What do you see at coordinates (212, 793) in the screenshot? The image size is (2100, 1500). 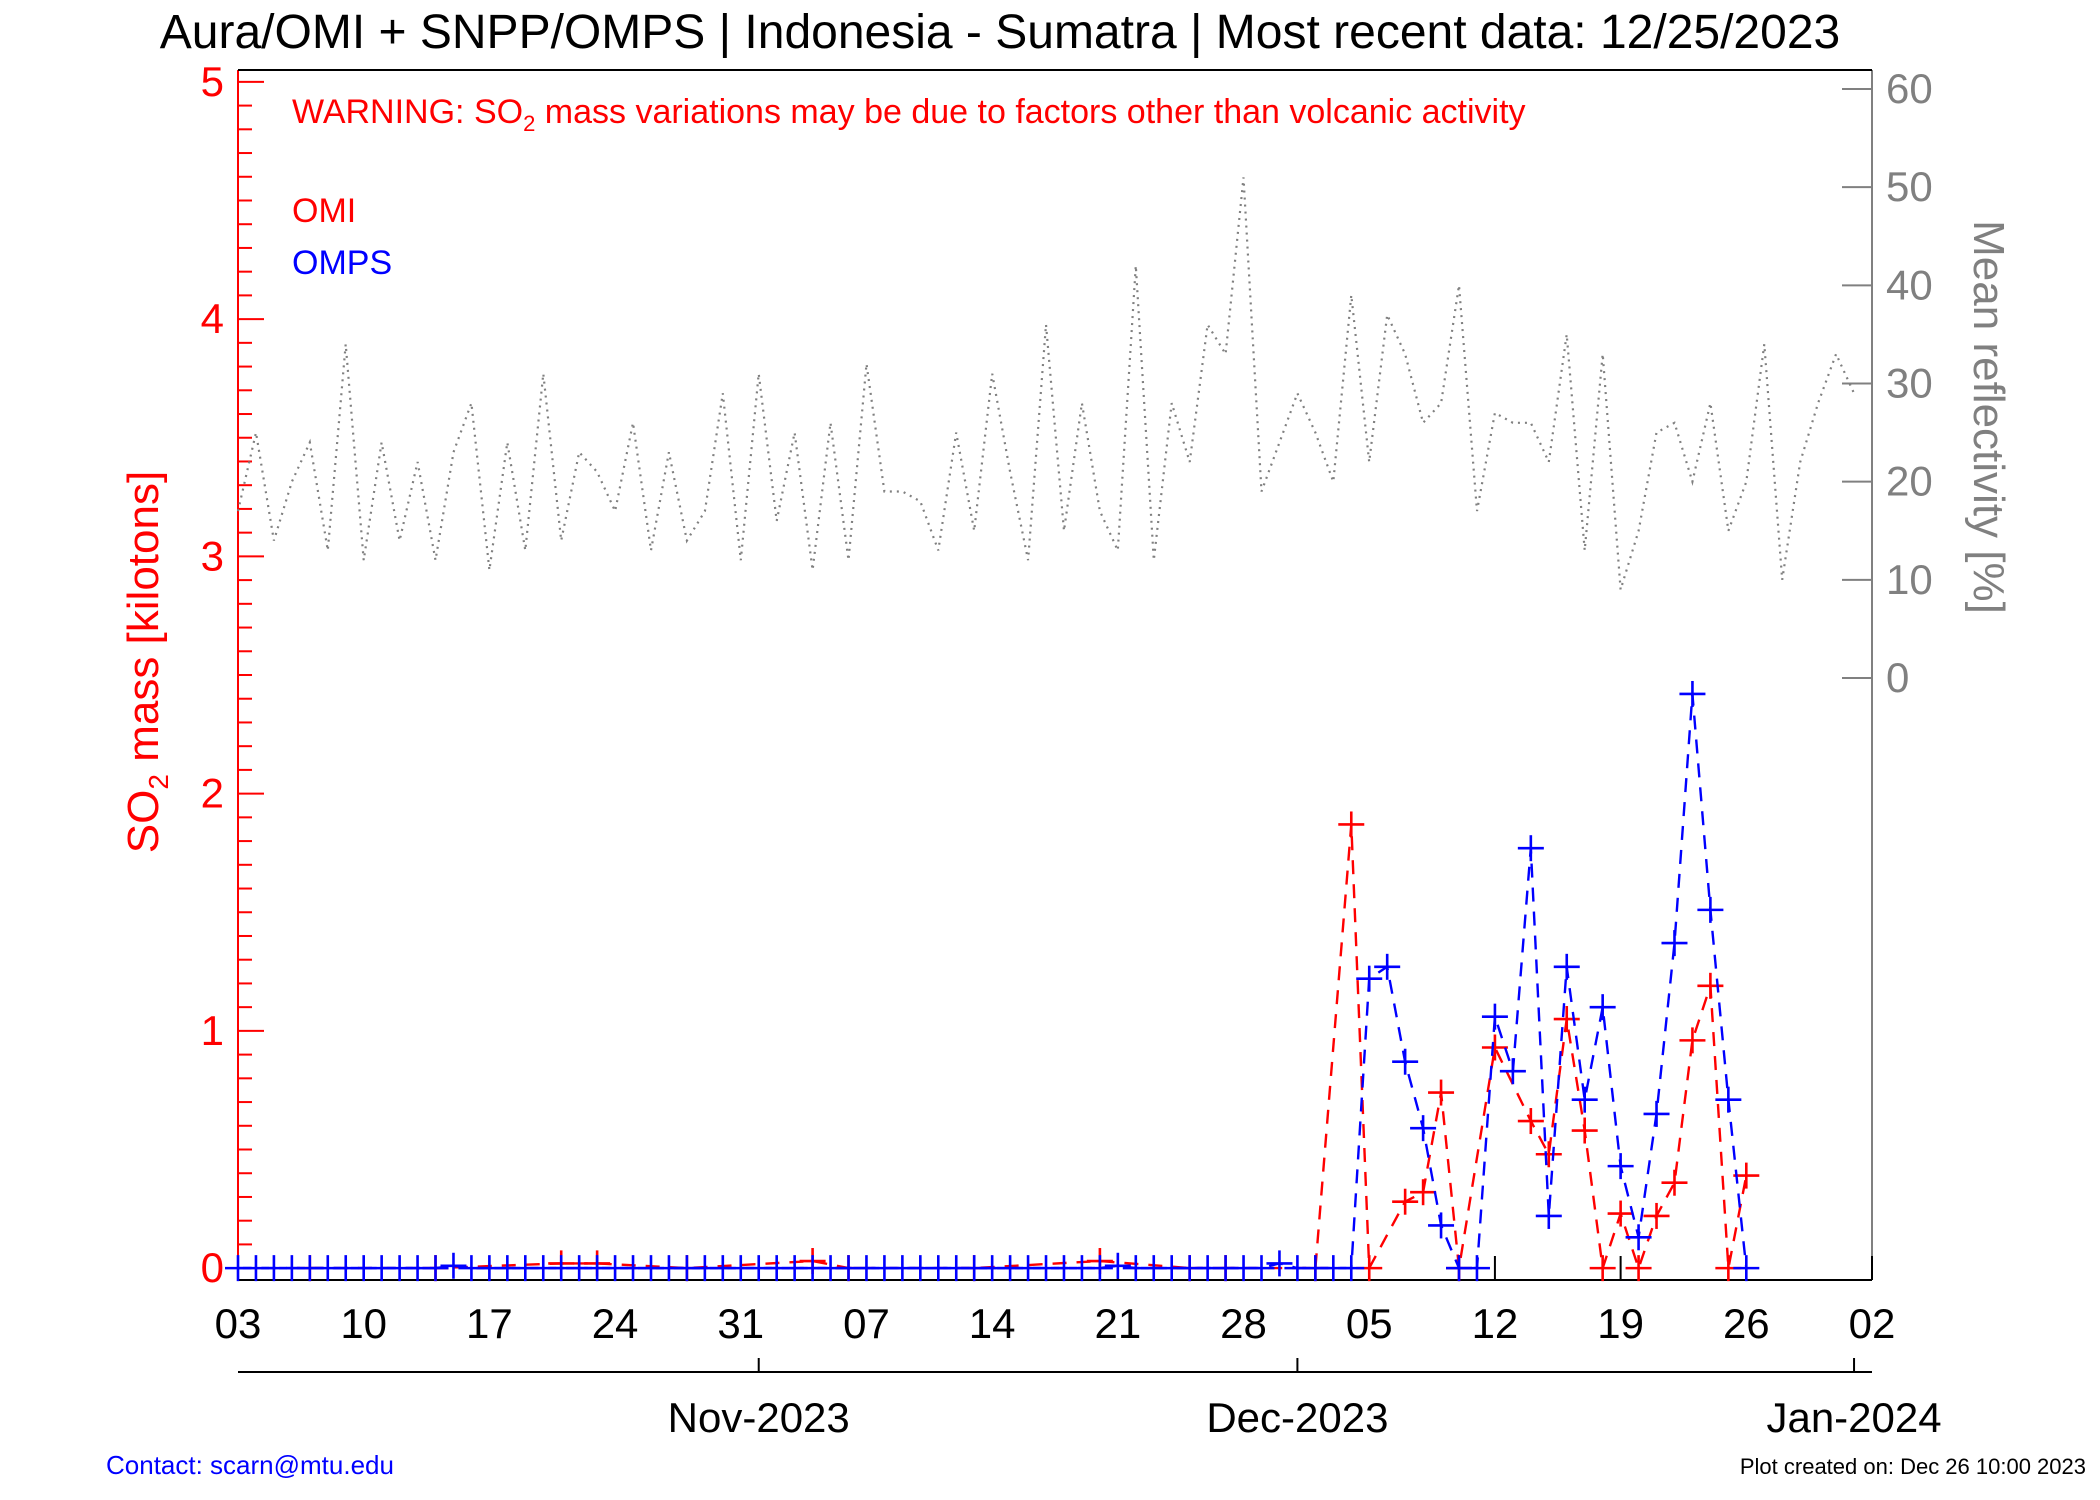 I see `y-tick-label: 2` at bounding box center [212, 793].